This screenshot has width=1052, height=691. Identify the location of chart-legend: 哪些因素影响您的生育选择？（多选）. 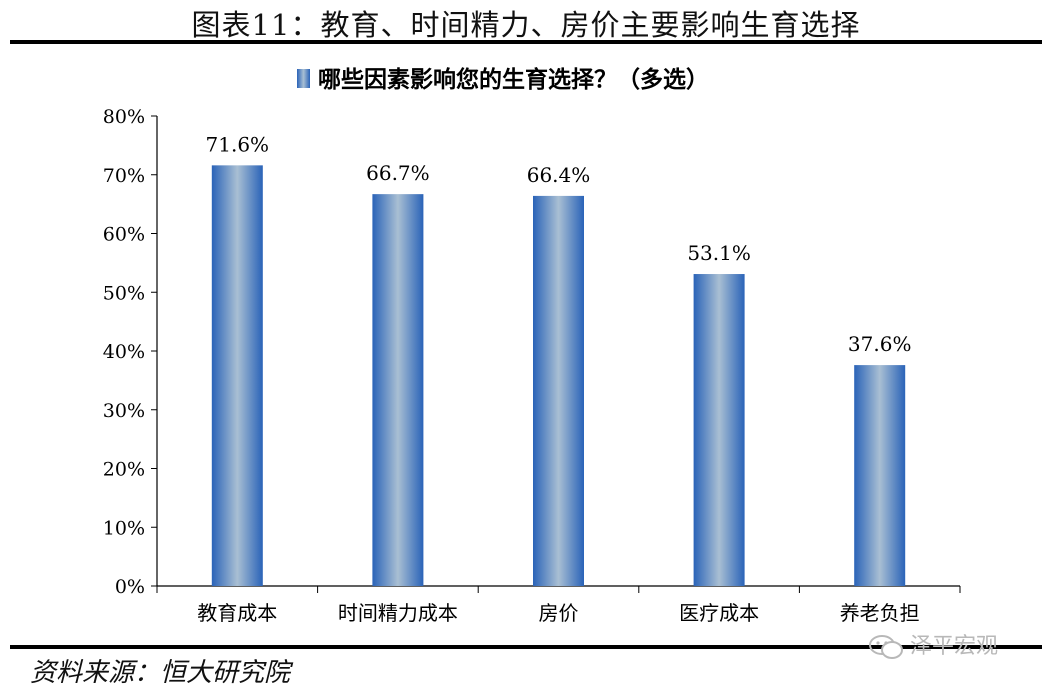
(503, 79).